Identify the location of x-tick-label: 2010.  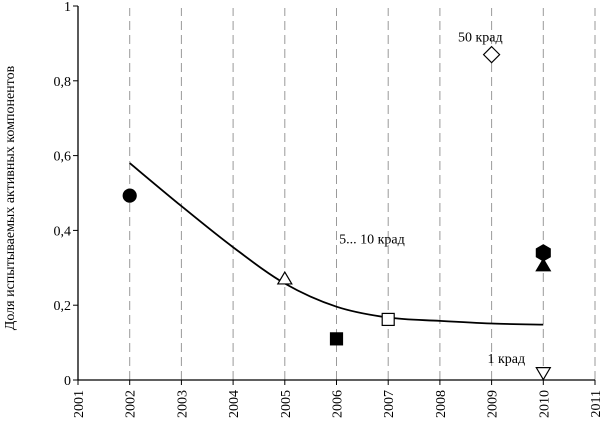
(544, 404).